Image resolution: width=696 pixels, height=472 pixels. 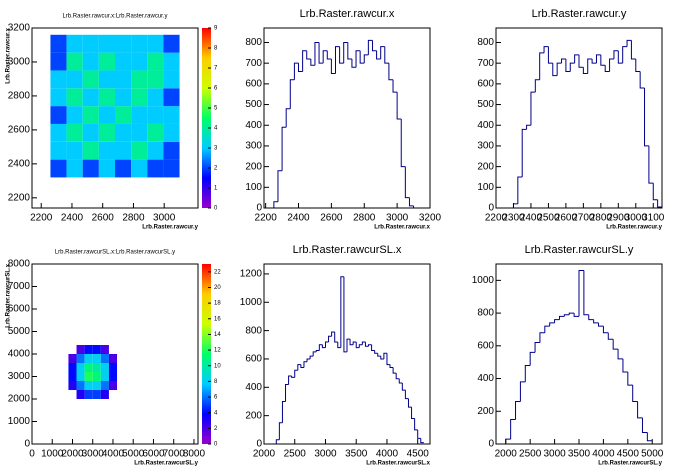 What do you see at coordinates (253, 187) in the screenshot?
I see `y-tick-label: 100` at bounding box center [253, 187].